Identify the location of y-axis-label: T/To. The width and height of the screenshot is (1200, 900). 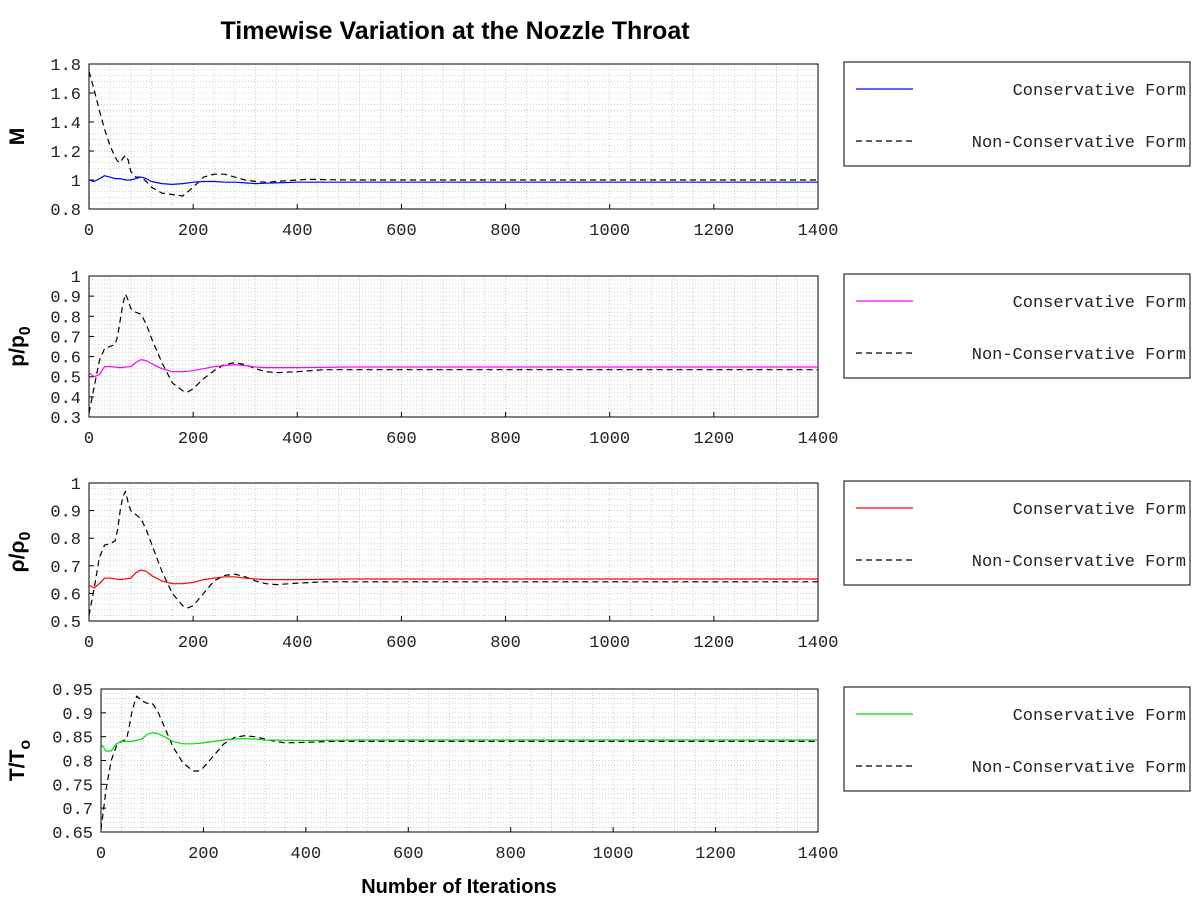
(20, 761).